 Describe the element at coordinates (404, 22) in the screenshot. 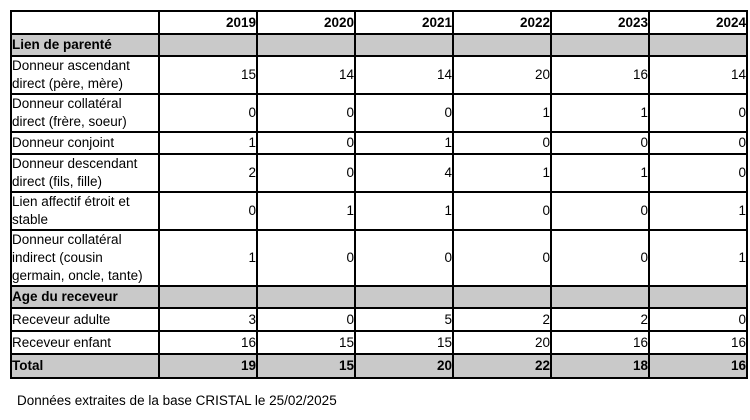

I see `column-header-2021: 2021` at that location.